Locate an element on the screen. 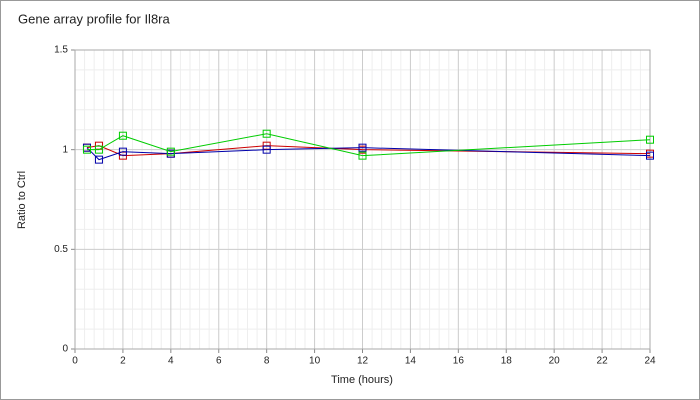  x-tick-label: 24 is located at coordinates (650, 361).